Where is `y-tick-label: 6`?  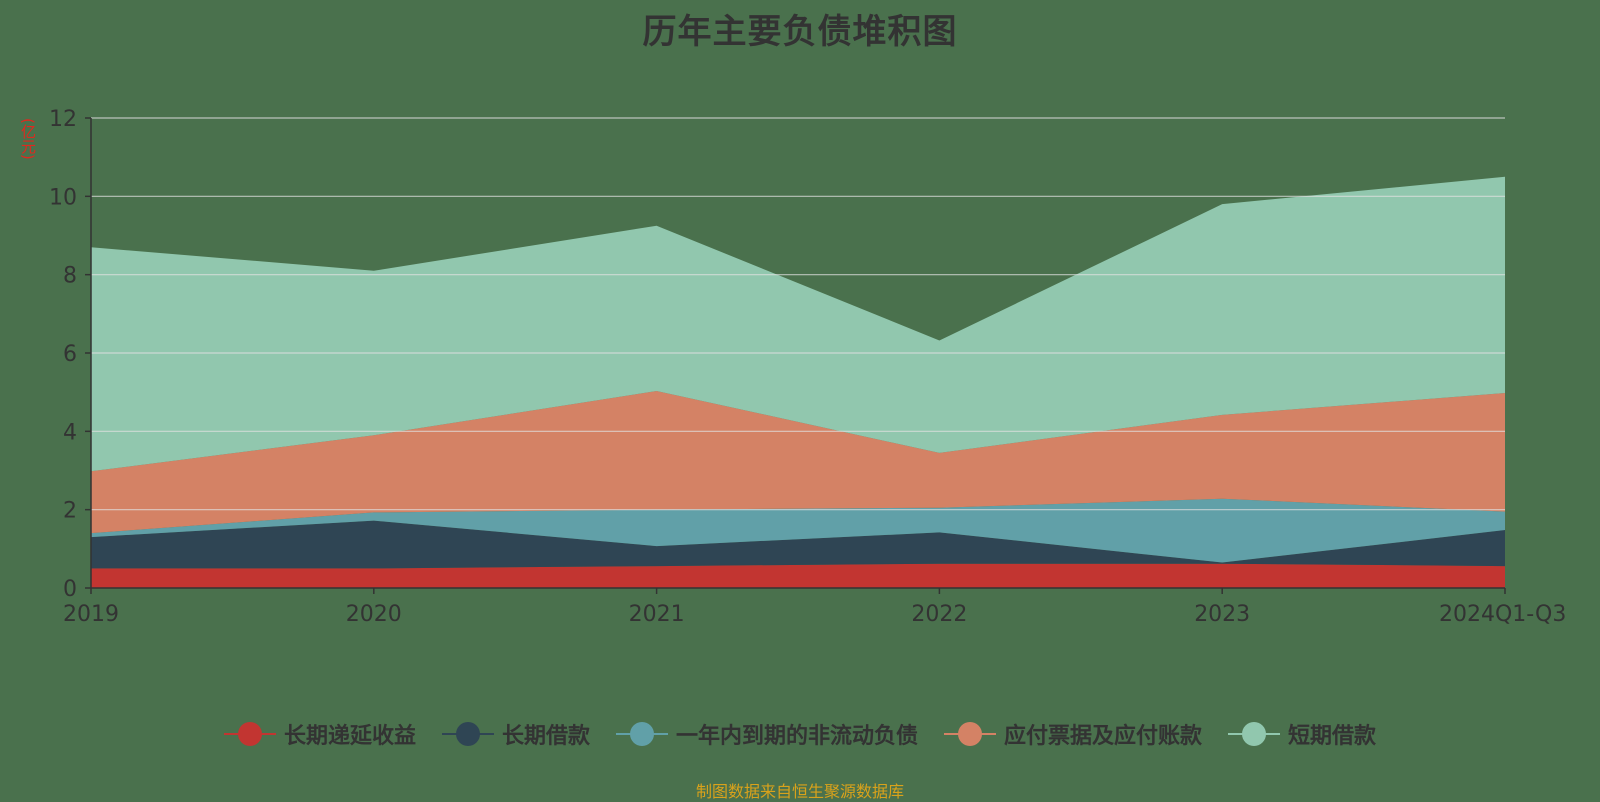 y-tick-label: 6 is located at coordinates (70, 354).